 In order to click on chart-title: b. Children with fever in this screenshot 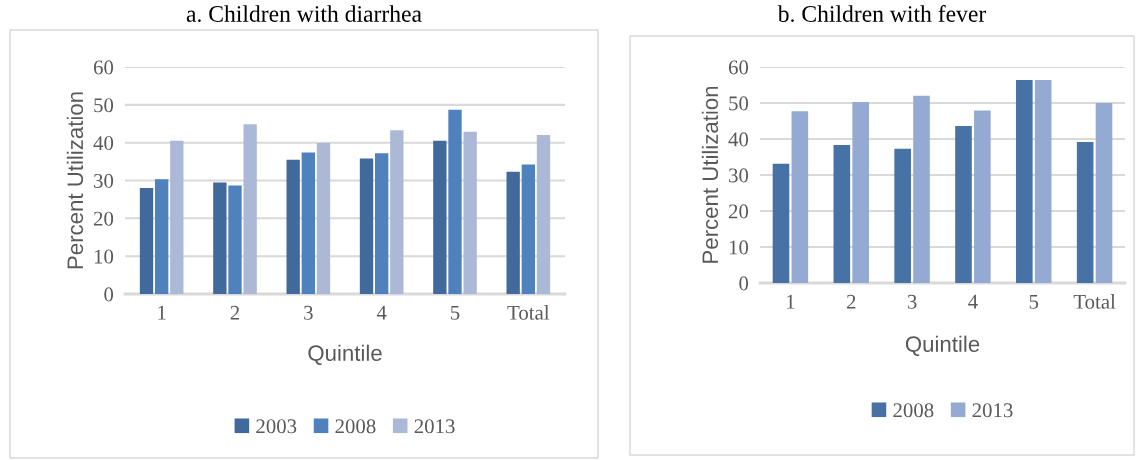, I will do `click(882, 14)`.